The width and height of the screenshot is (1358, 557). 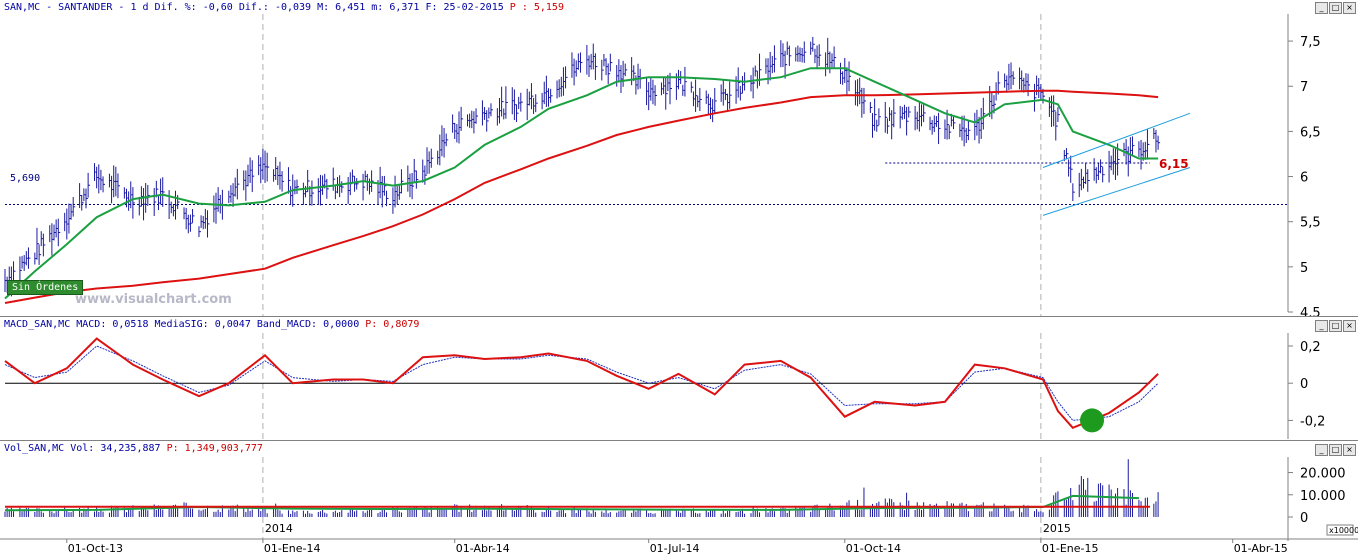 I want to click on vol-y-tick-label: 0, so click(x=1304, y=518).